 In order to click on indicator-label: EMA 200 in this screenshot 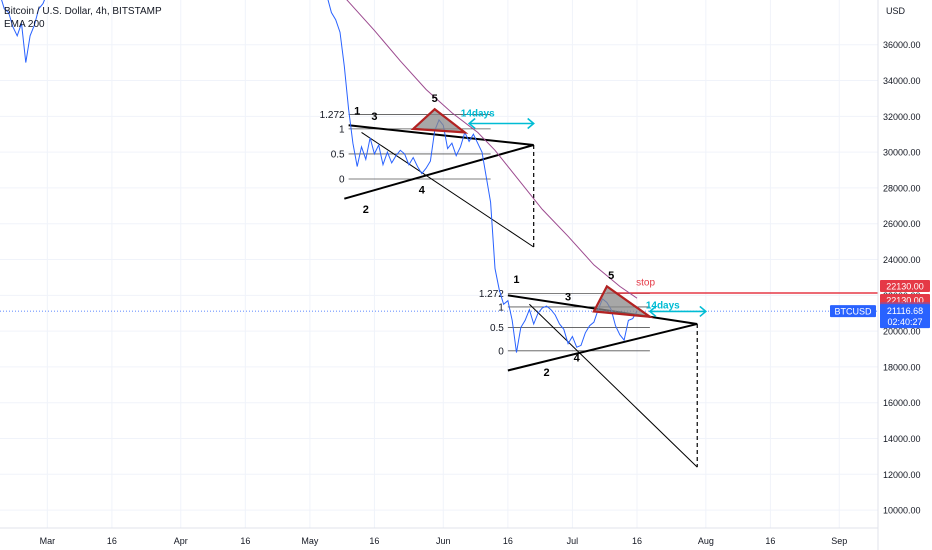, I will do `click(24, 24)`.